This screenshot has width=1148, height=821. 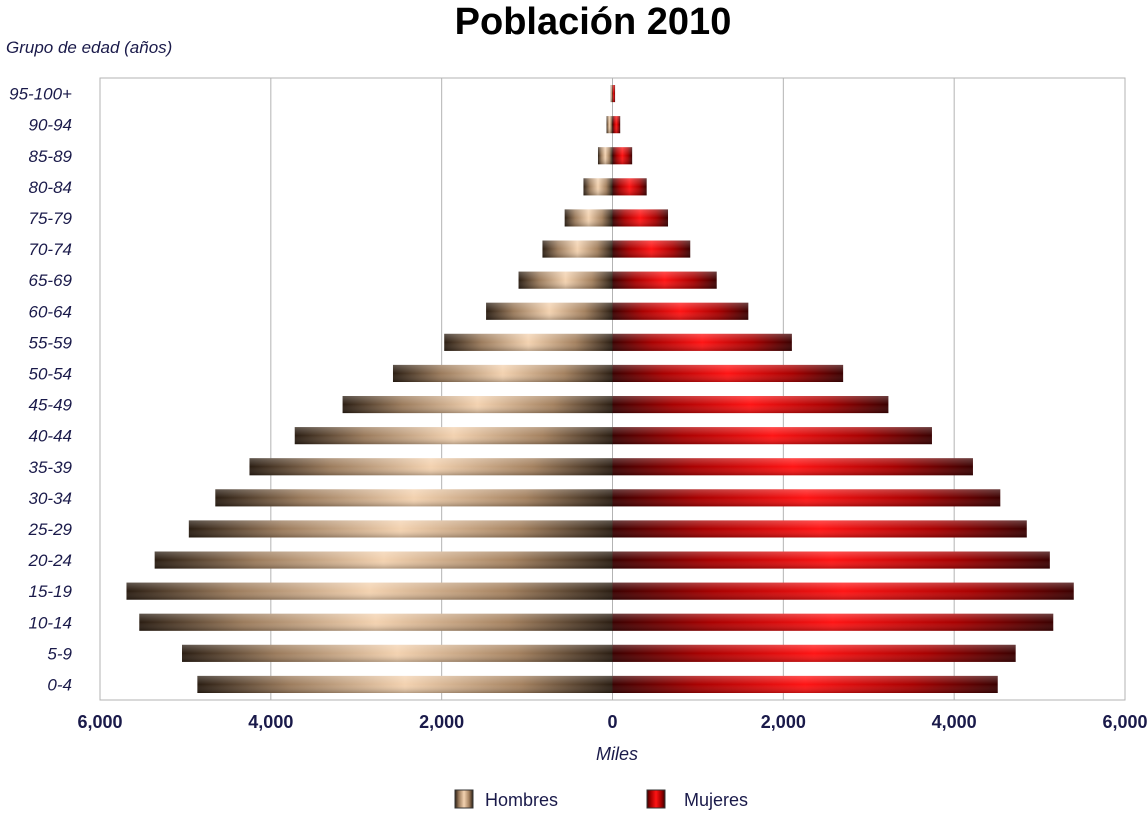 What do you see at coordinates (50, 560) in the screenshot?
I see `y-tick-label: 20-24` at bounding box center [50, 560].